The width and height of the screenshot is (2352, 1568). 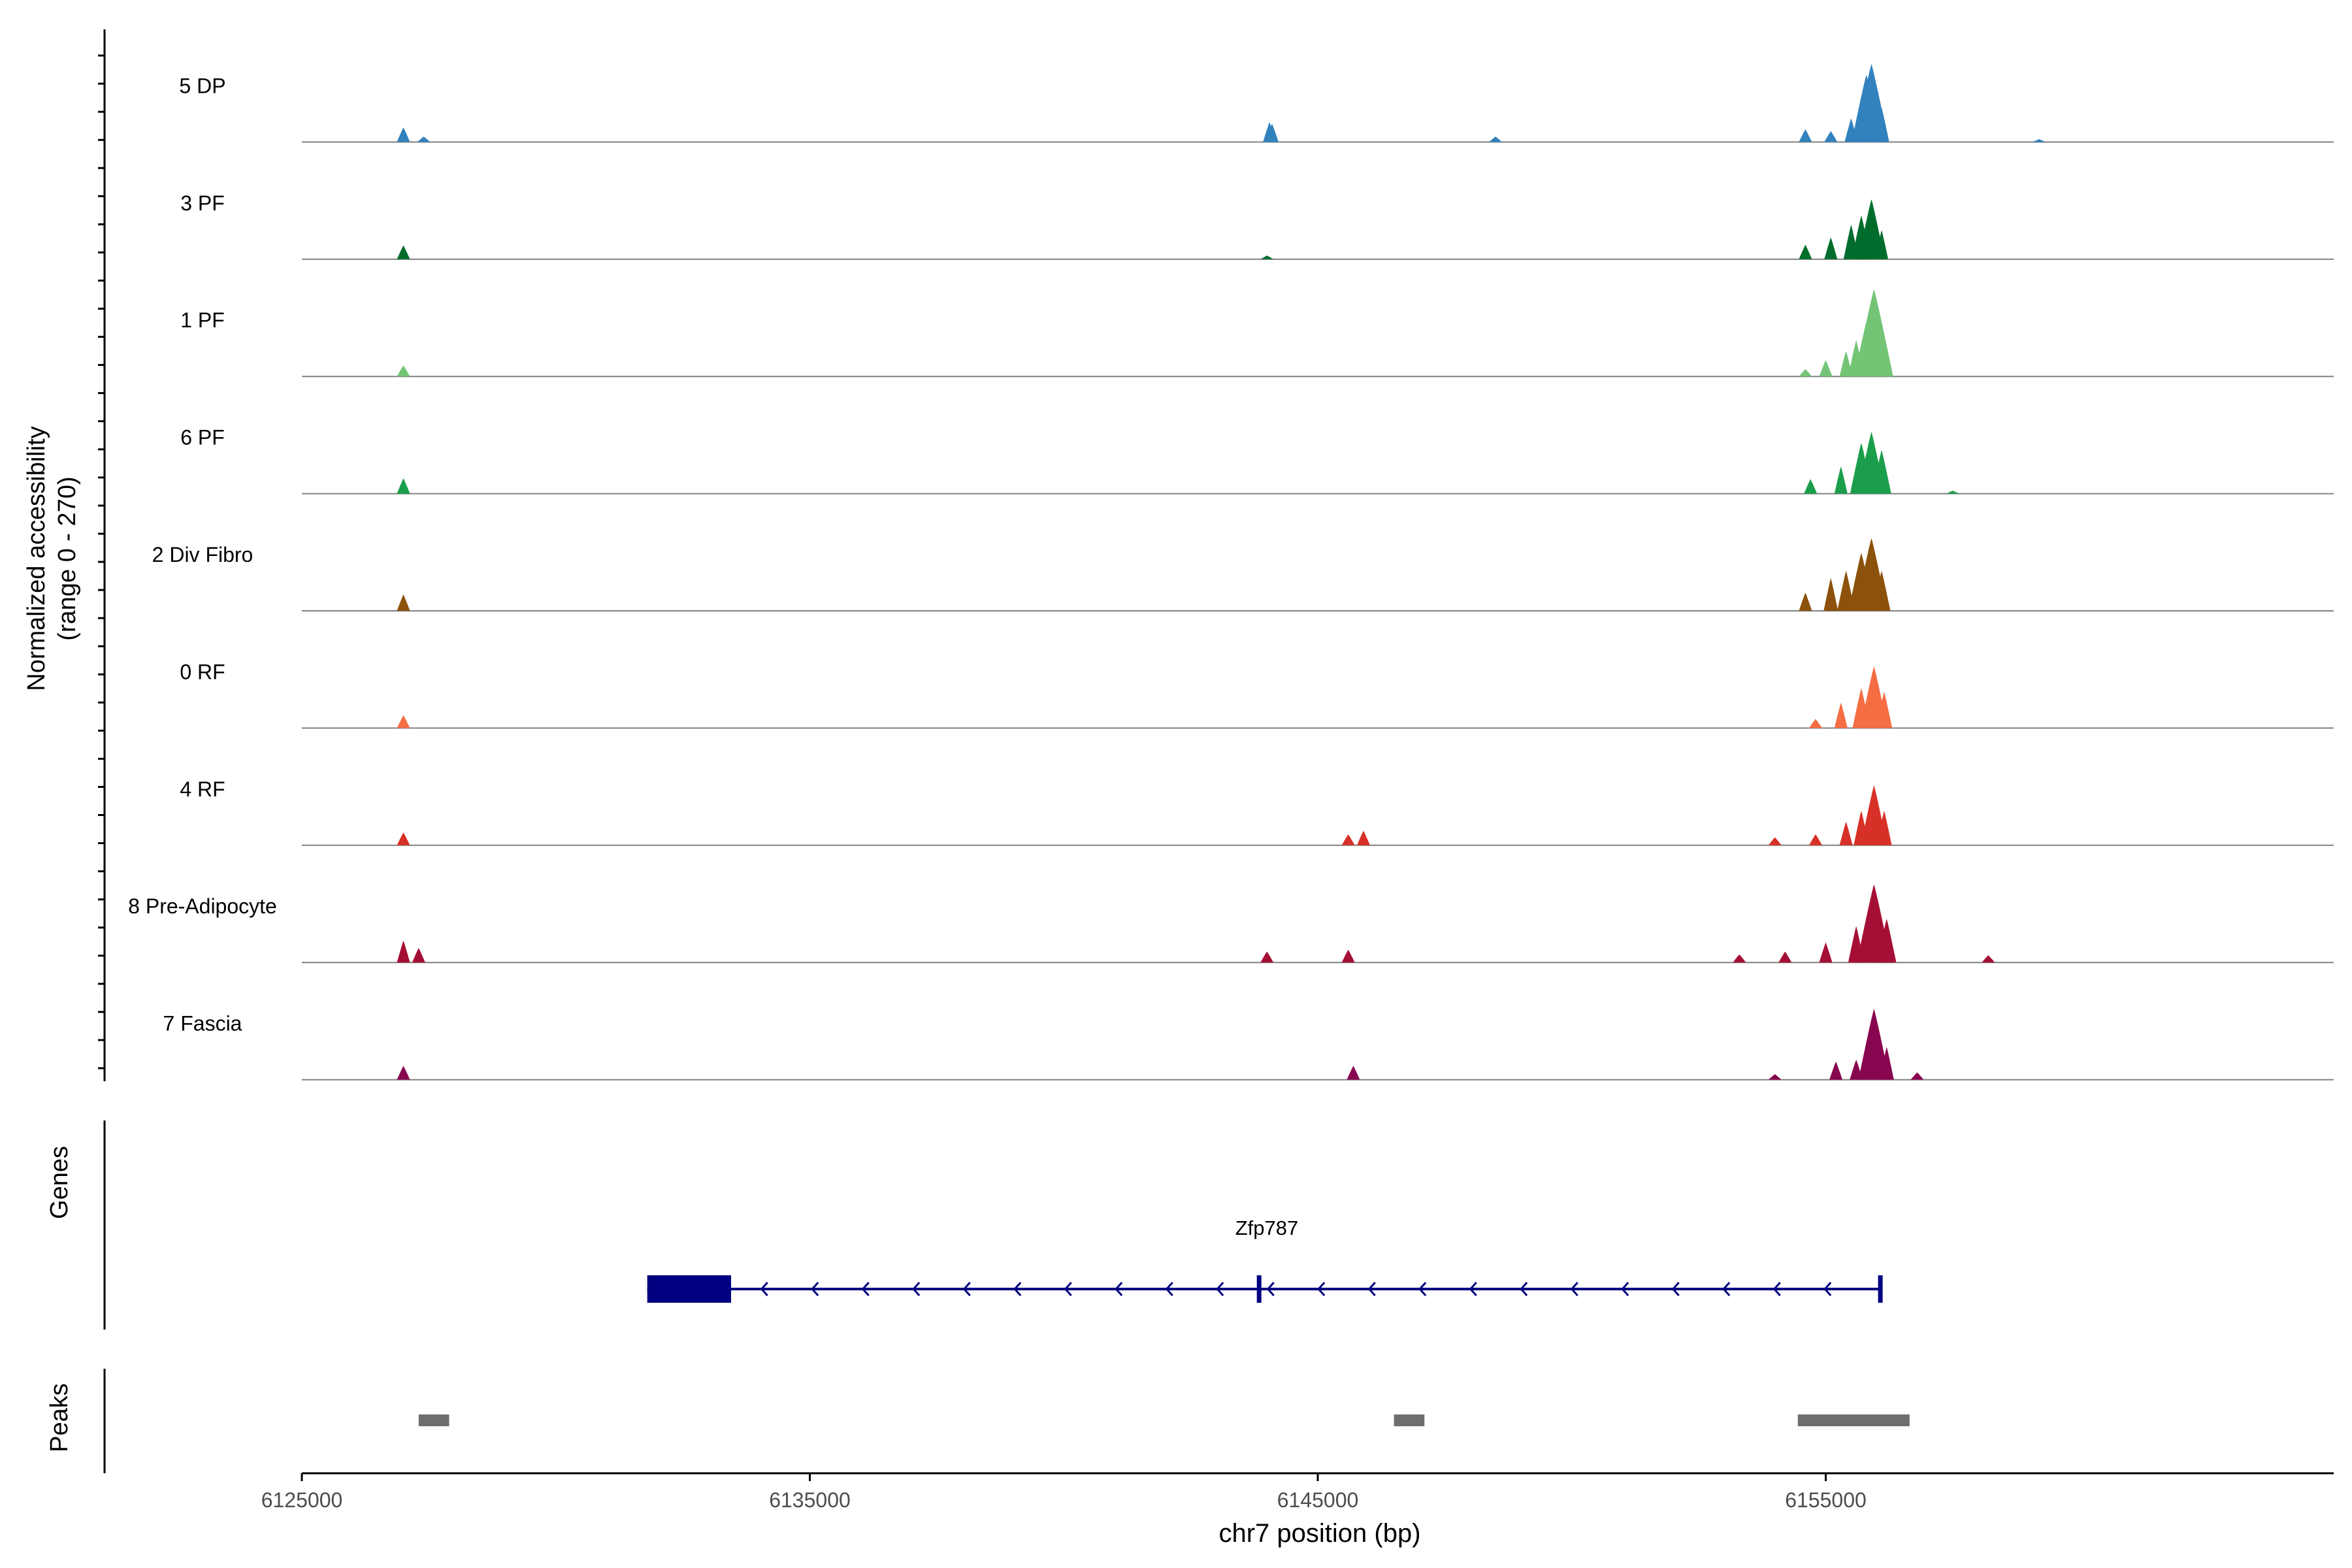 What do you see at coordinates (1257, 811) in the screenshot?
I see `coverage-track: 4 RF` at bounding box center [1257, 811].